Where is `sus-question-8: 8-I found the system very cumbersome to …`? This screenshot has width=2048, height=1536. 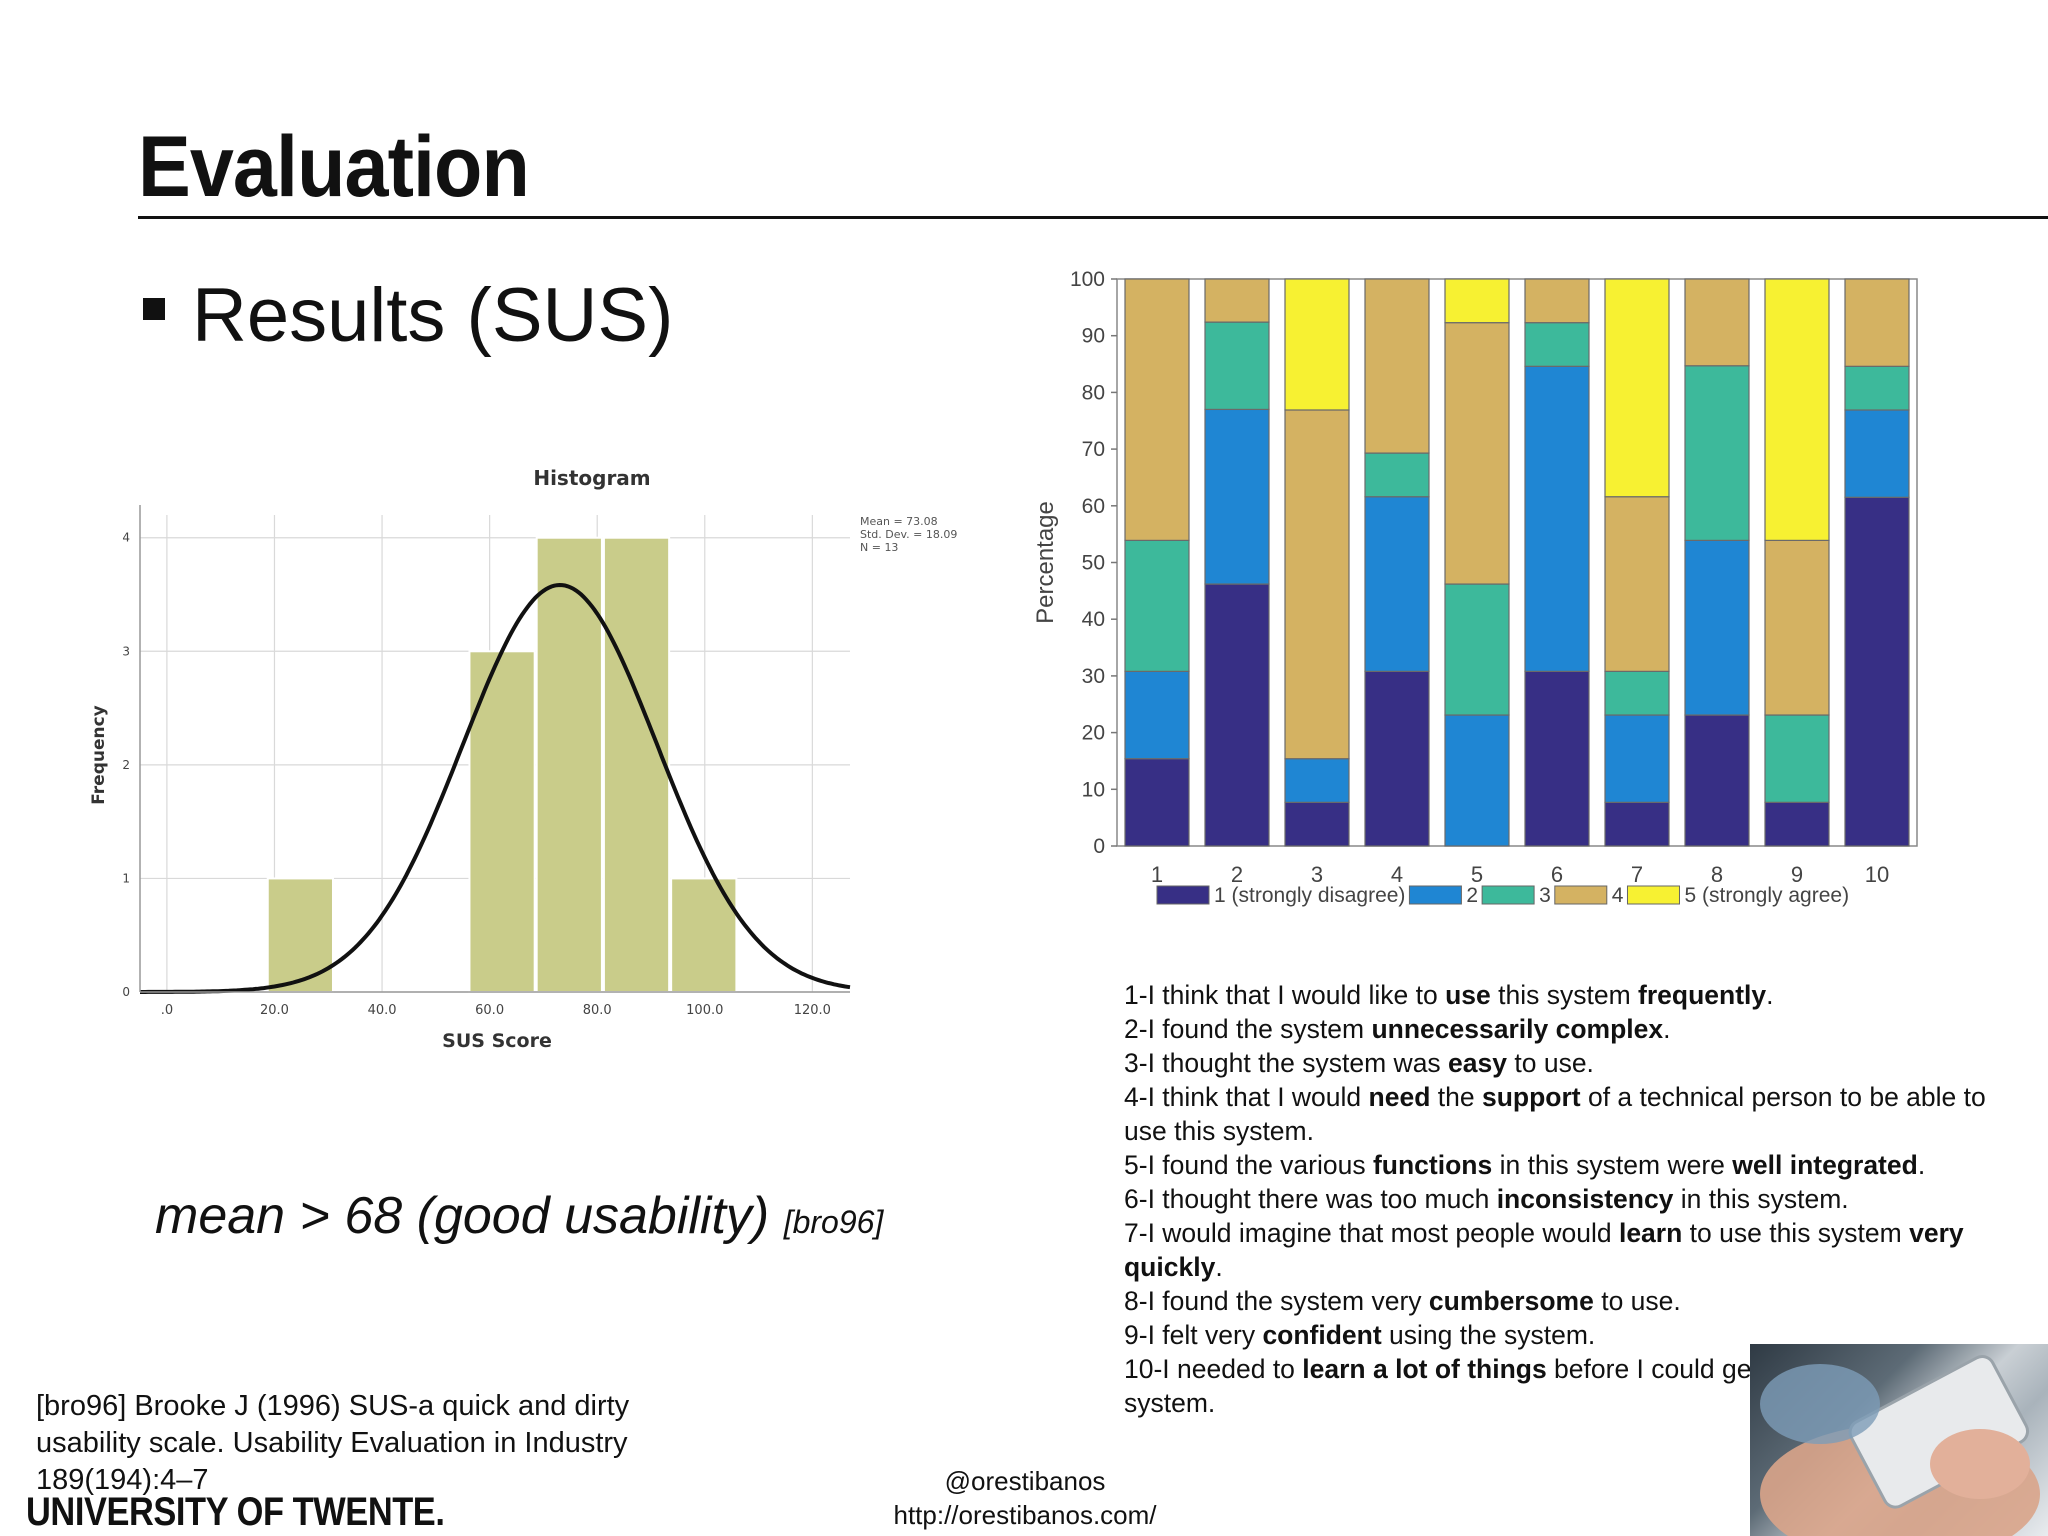
sus-question-8: 8-I found the system very cumbersome to … is located at coordinates (1402, 1301).